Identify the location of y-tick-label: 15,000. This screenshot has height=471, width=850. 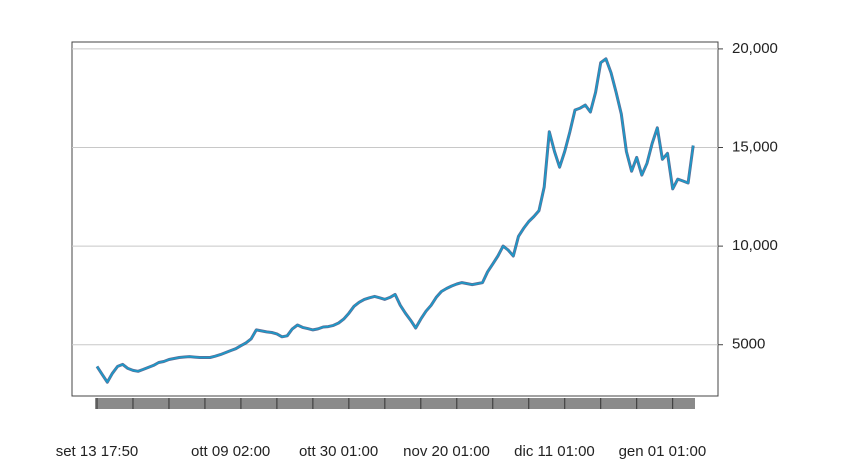
(755, 146).